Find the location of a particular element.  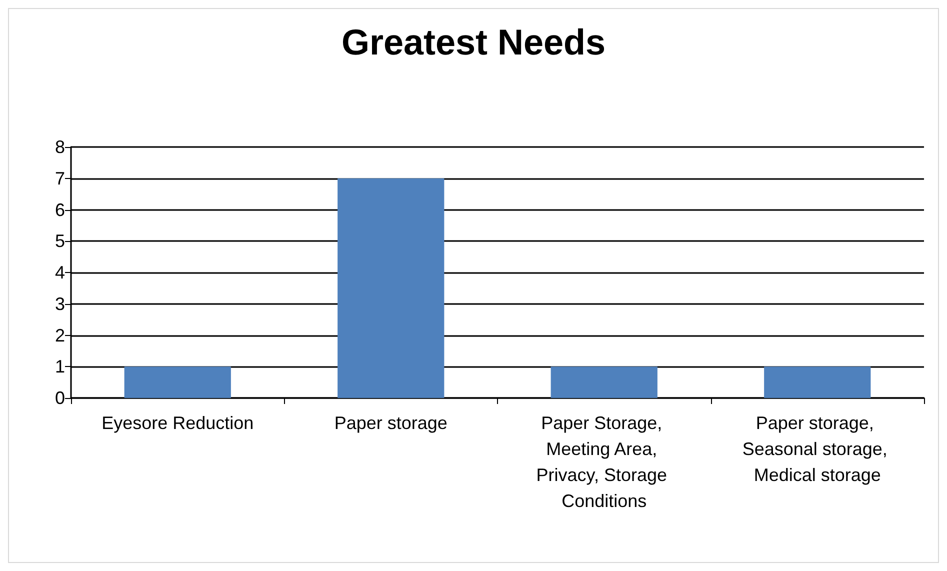

y-tick-label: 7 is located at coordinates (59, 178).